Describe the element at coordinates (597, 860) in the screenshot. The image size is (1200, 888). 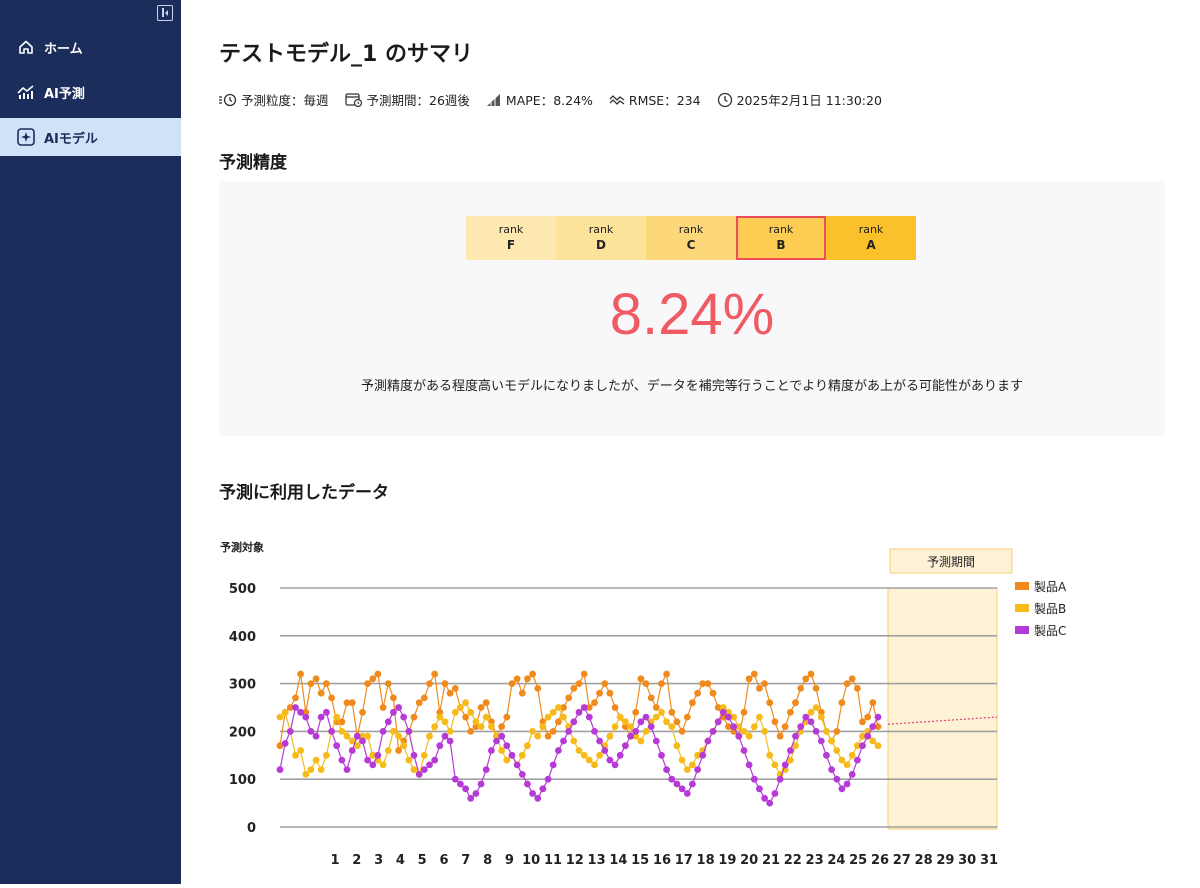
I see `x-tick-label: 13` at that location.